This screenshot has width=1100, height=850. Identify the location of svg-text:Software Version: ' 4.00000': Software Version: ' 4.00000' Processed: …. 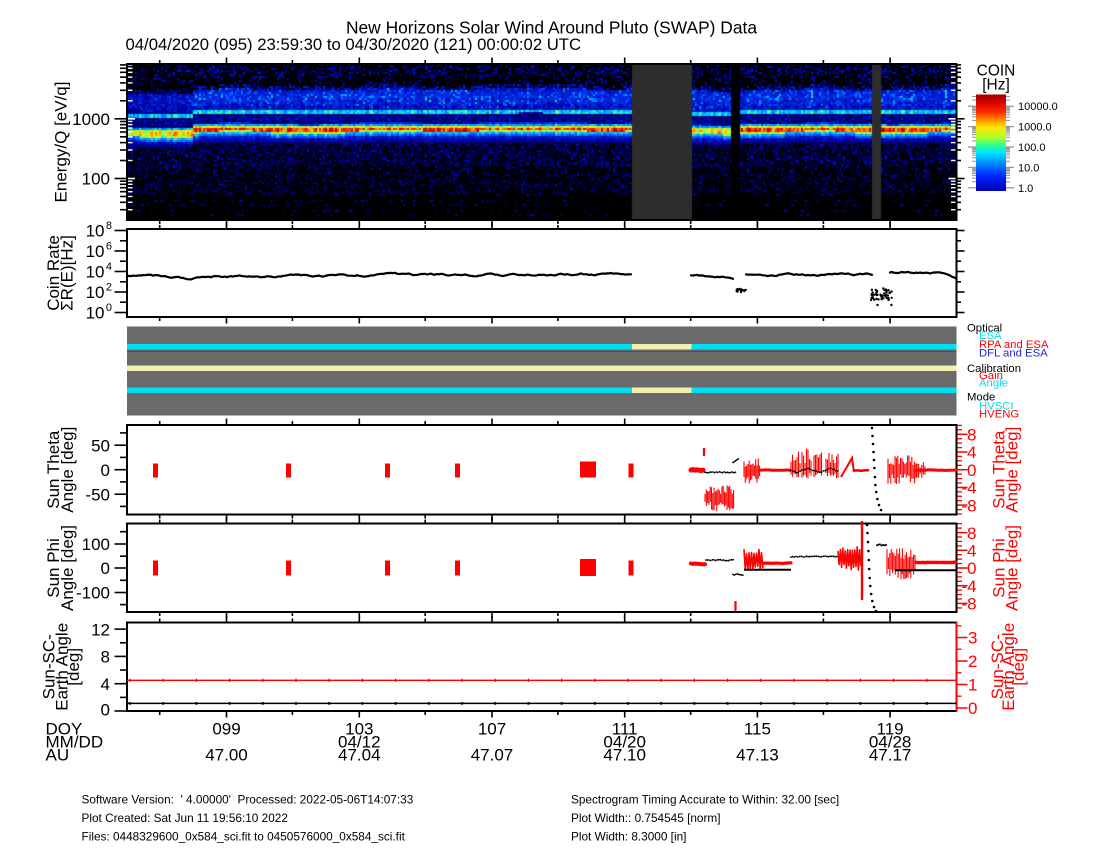
(248, 799).